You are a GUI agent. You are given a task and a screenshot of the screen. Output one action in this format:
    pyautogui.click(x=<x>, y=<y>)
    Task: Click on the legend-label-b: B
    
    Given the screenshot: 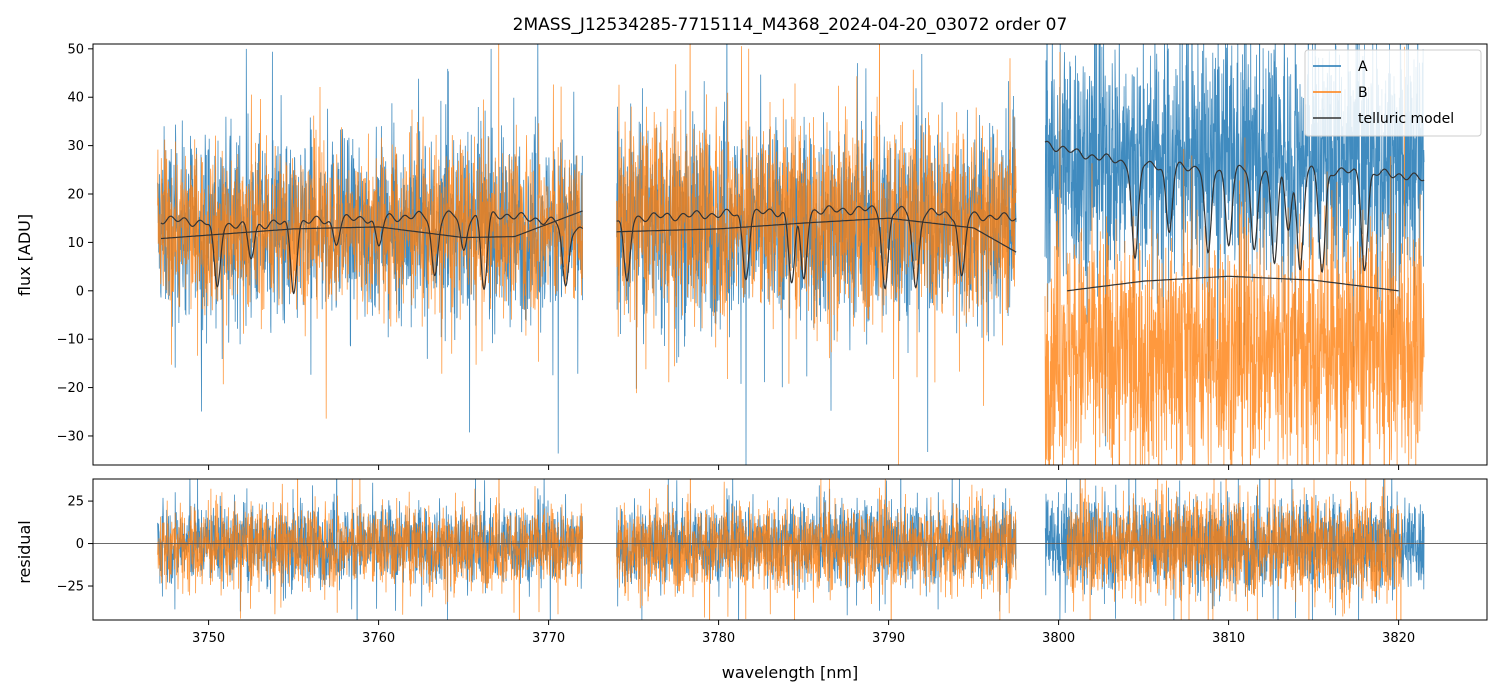 What is the action you would take?
    pyautogui.click(x=1363, y=93)
    